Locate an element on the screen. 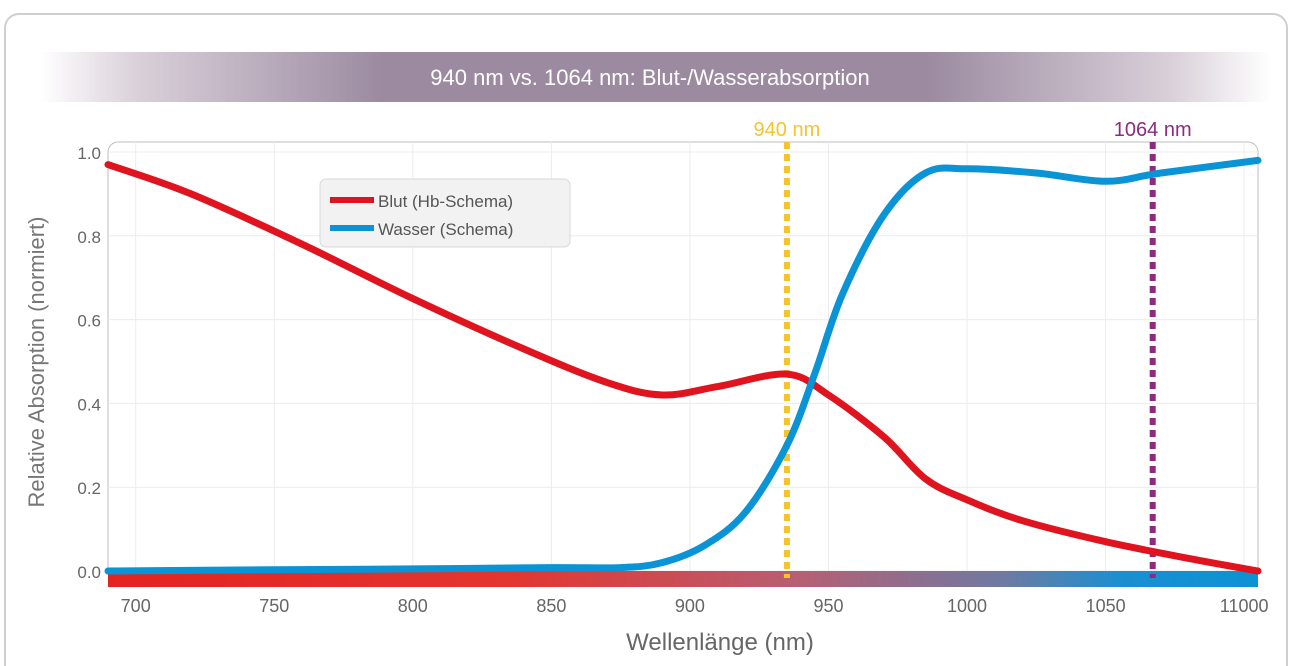  y-tick-label: 0.2 is located at coordinates (89, 488).